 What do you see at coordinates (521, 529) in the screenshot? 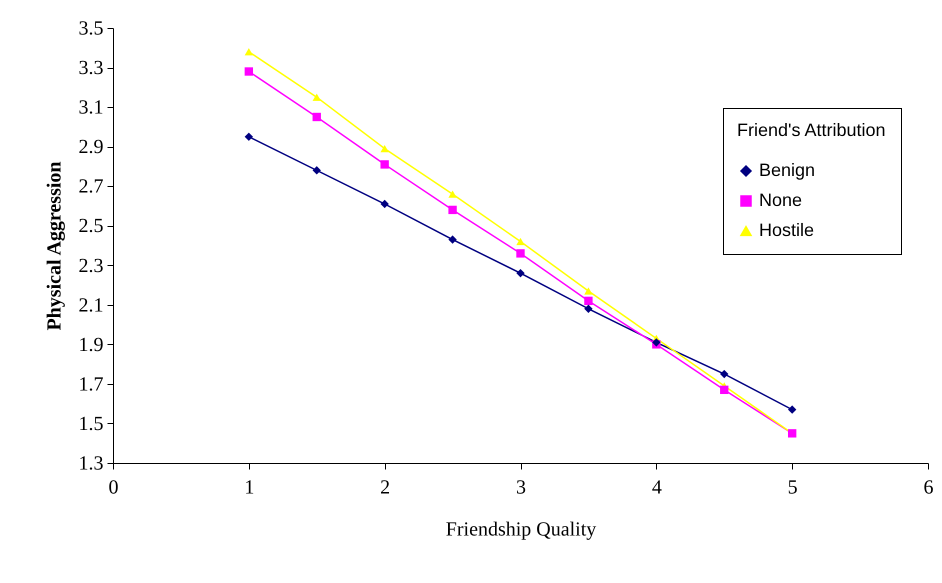
I see `x-axis-title: Friendship Quality` at bounding box center [521, 529].